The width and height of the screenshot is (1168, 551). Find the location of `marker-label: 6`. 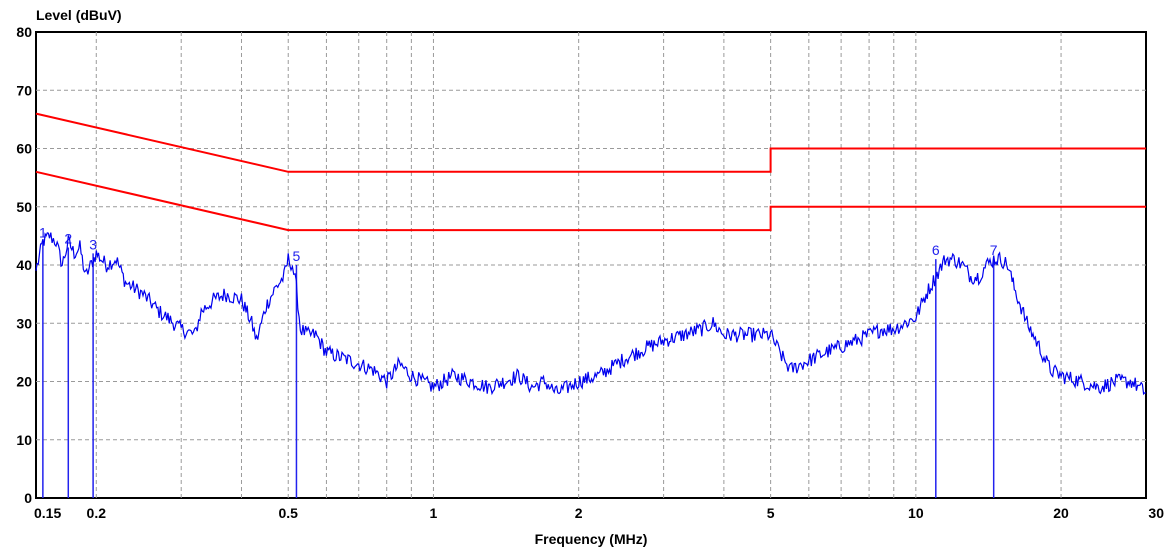

marker-label: 6 is located at coordinates (936, 250).